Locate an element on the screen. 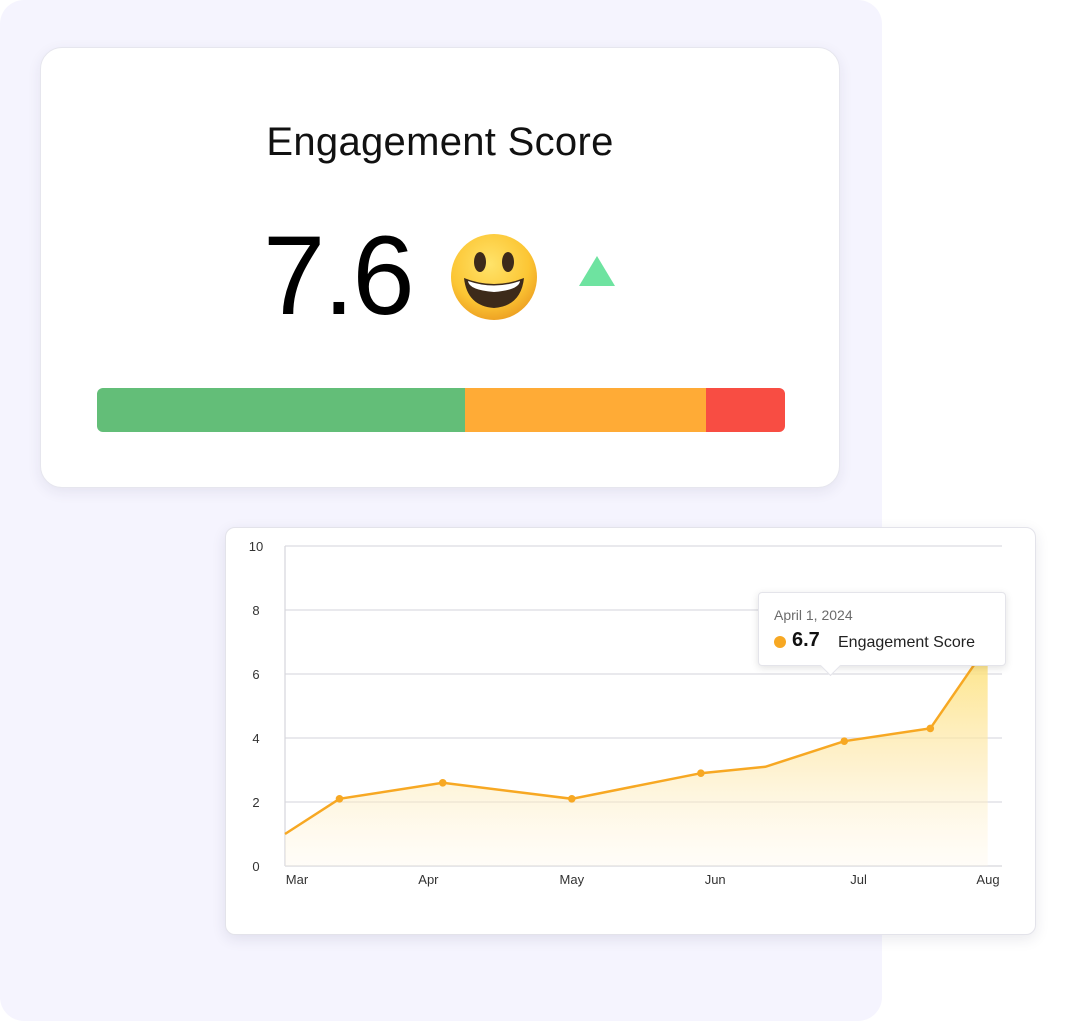 This screenshot has height=1021, width=1080. score-range-bar is located at coordinates (441, 410).